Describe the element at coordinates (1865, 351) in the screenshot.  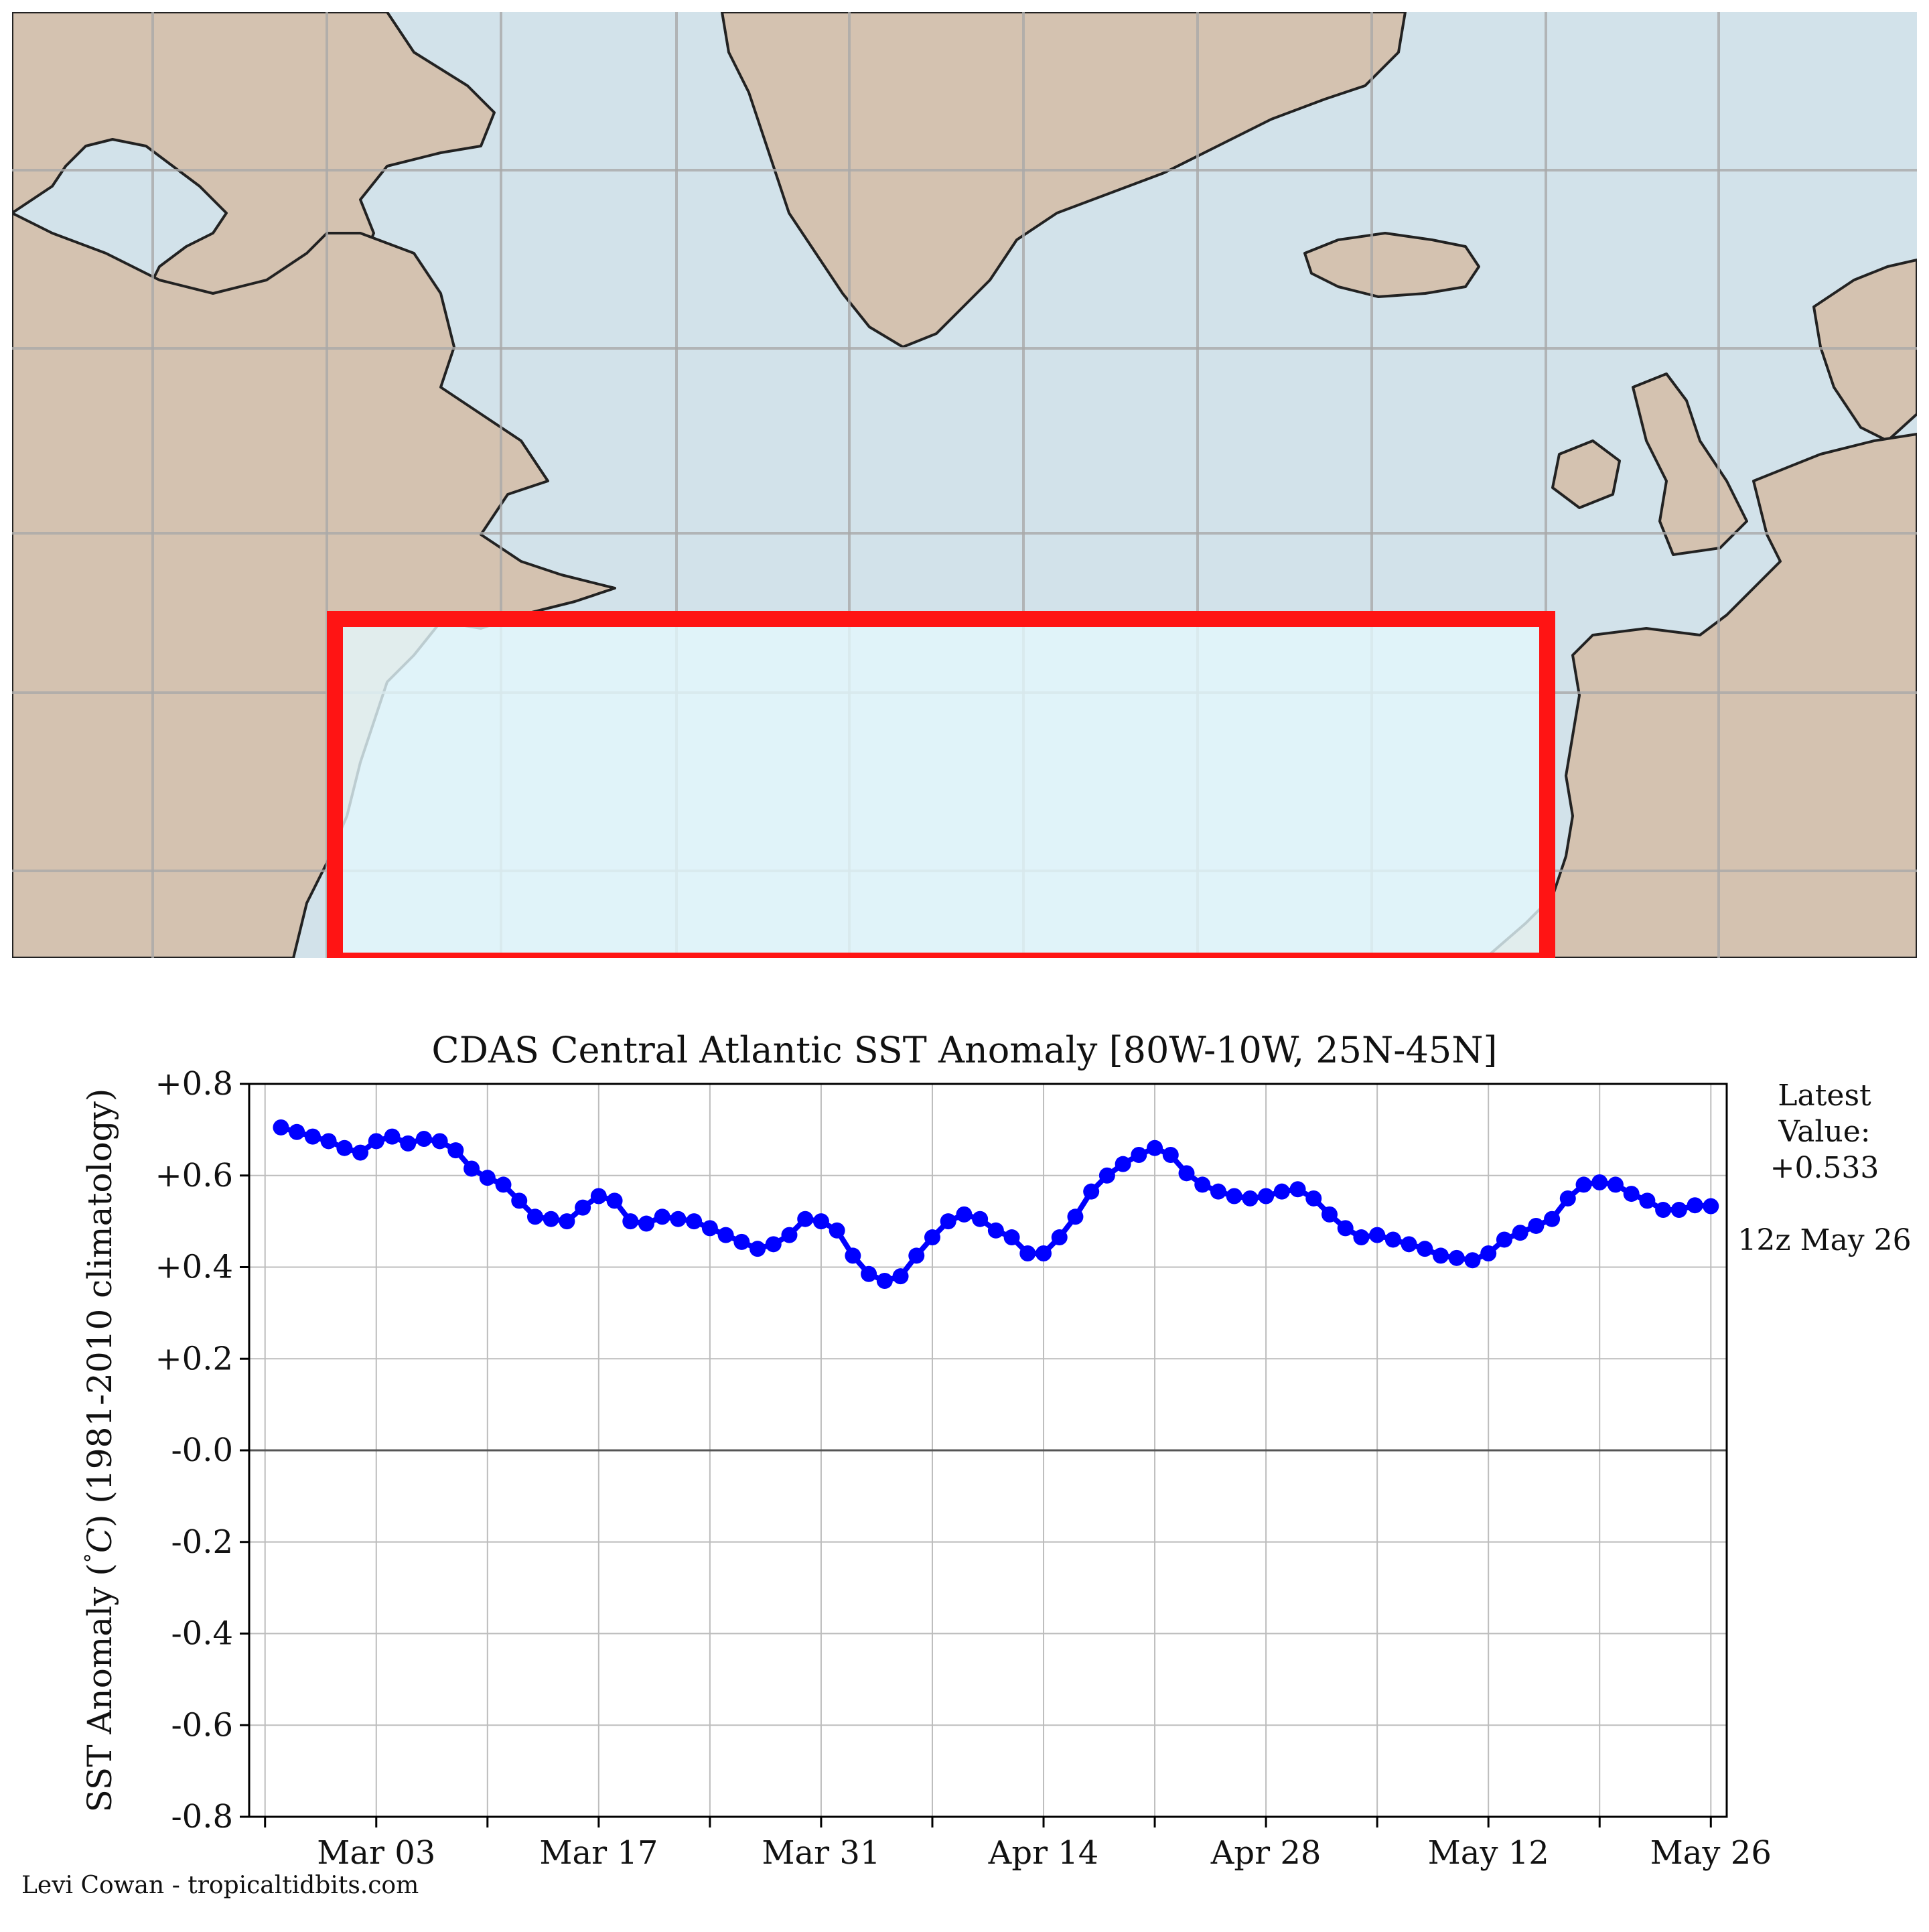
I see `land-scandinavia` at that location.